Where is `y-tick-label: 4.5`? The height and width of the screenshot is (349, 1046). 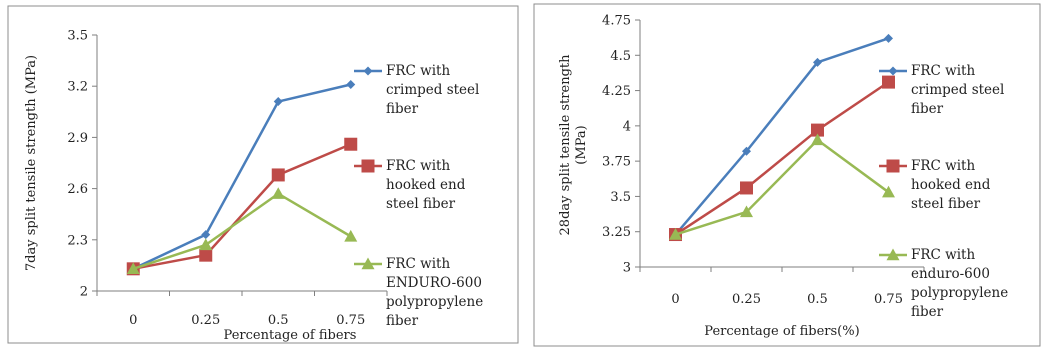 y-tick-label: 4.5 is located at coordinates (620, 56).